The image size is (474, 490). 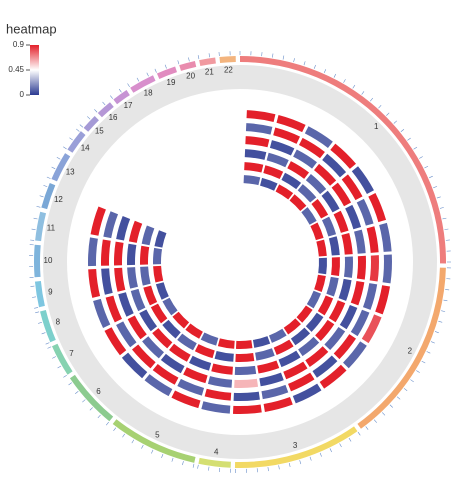 I want to click on chromosome-label: 2, so click(x=410, y=351).